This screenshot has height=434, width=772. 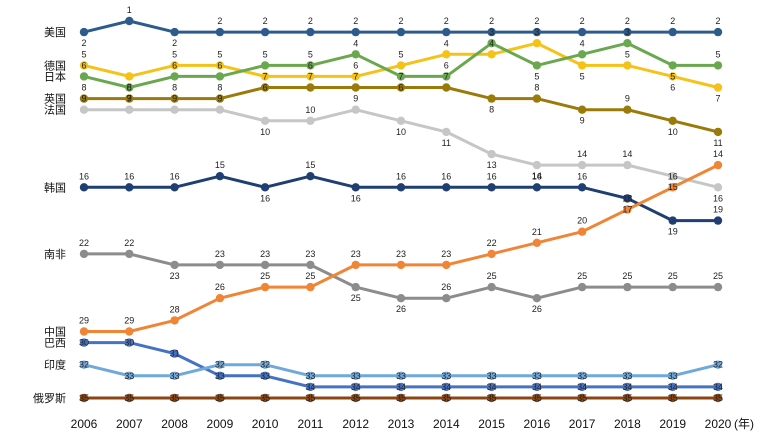 I want to click on rank-value-label: 23, so click(x=175, y=276).